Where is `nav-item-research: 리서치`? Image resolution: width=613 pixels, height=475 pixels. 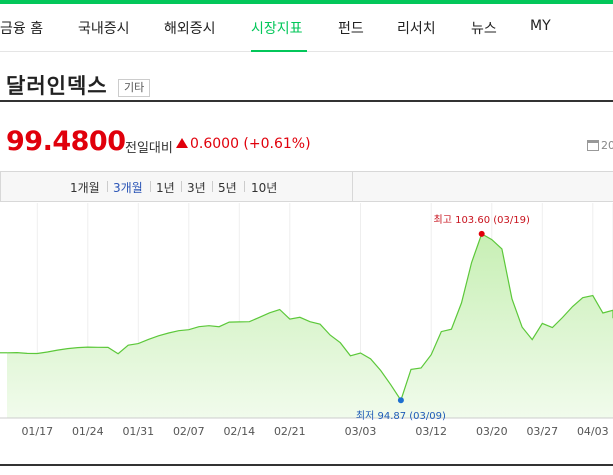 nav-item-research: 리서치 is located at coordinates (416, 29).